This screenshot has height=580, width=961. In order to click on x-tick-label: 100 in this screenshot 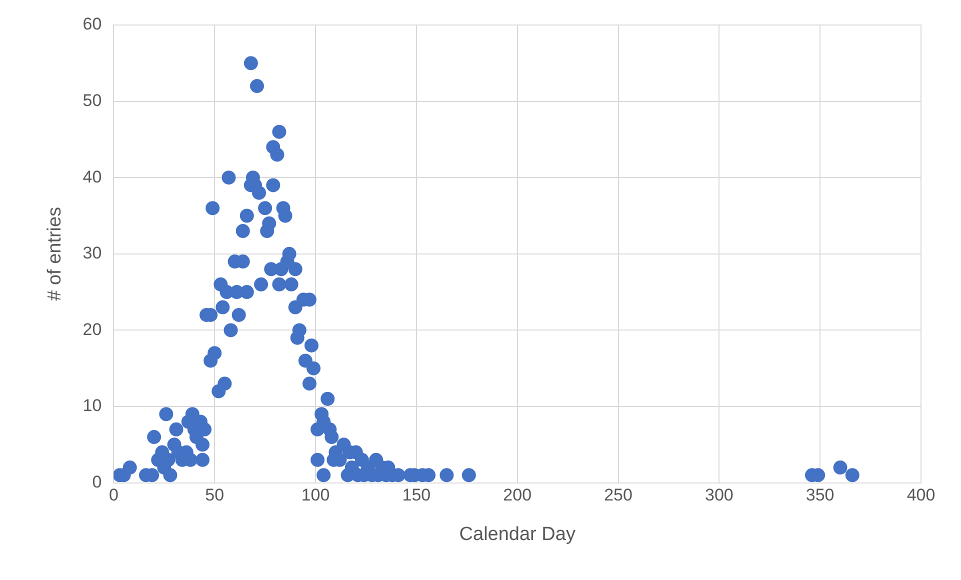, I will do `click(315, 495)`.